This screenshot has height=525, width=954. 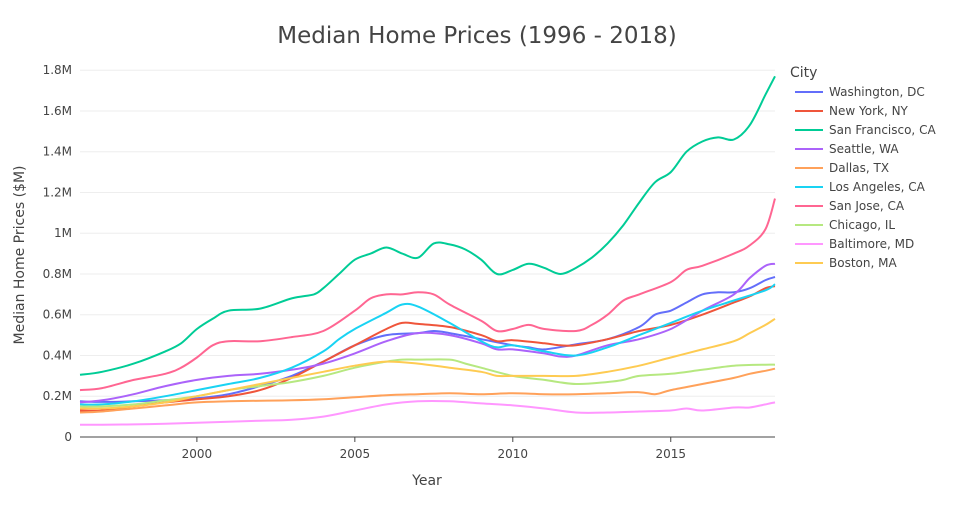 What do you see at coordinates (63, 233) in the screenshot?
I see `y-tick-label: 1M` at bounding box center [63, 233].